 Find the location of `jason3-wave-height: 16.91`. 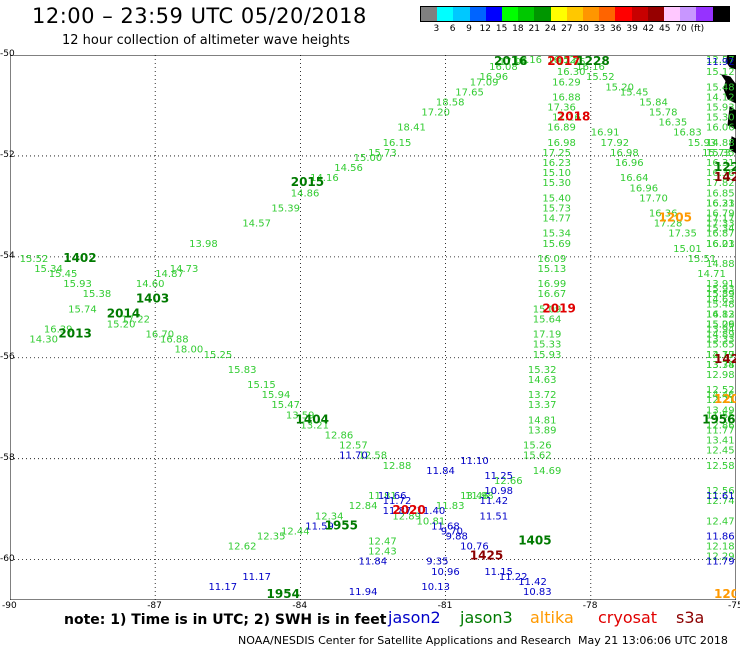

jason3-wave-height: 16.91 is located at coordinates (605, 133).